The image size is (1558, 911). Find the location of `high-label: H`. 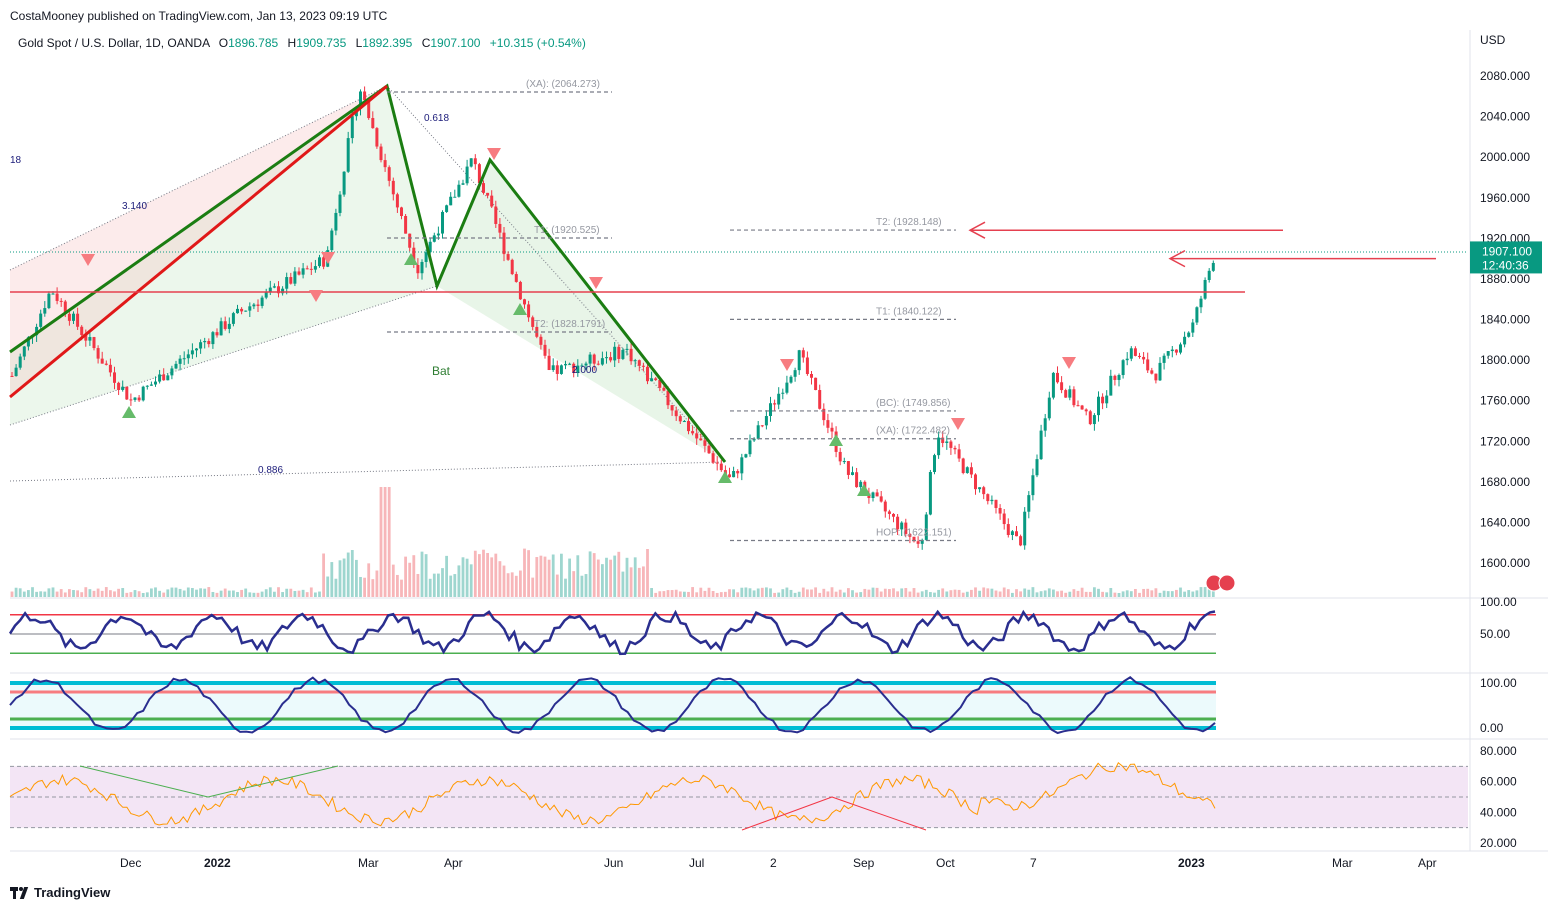

high-label: H is located at coordinates (292, 43).